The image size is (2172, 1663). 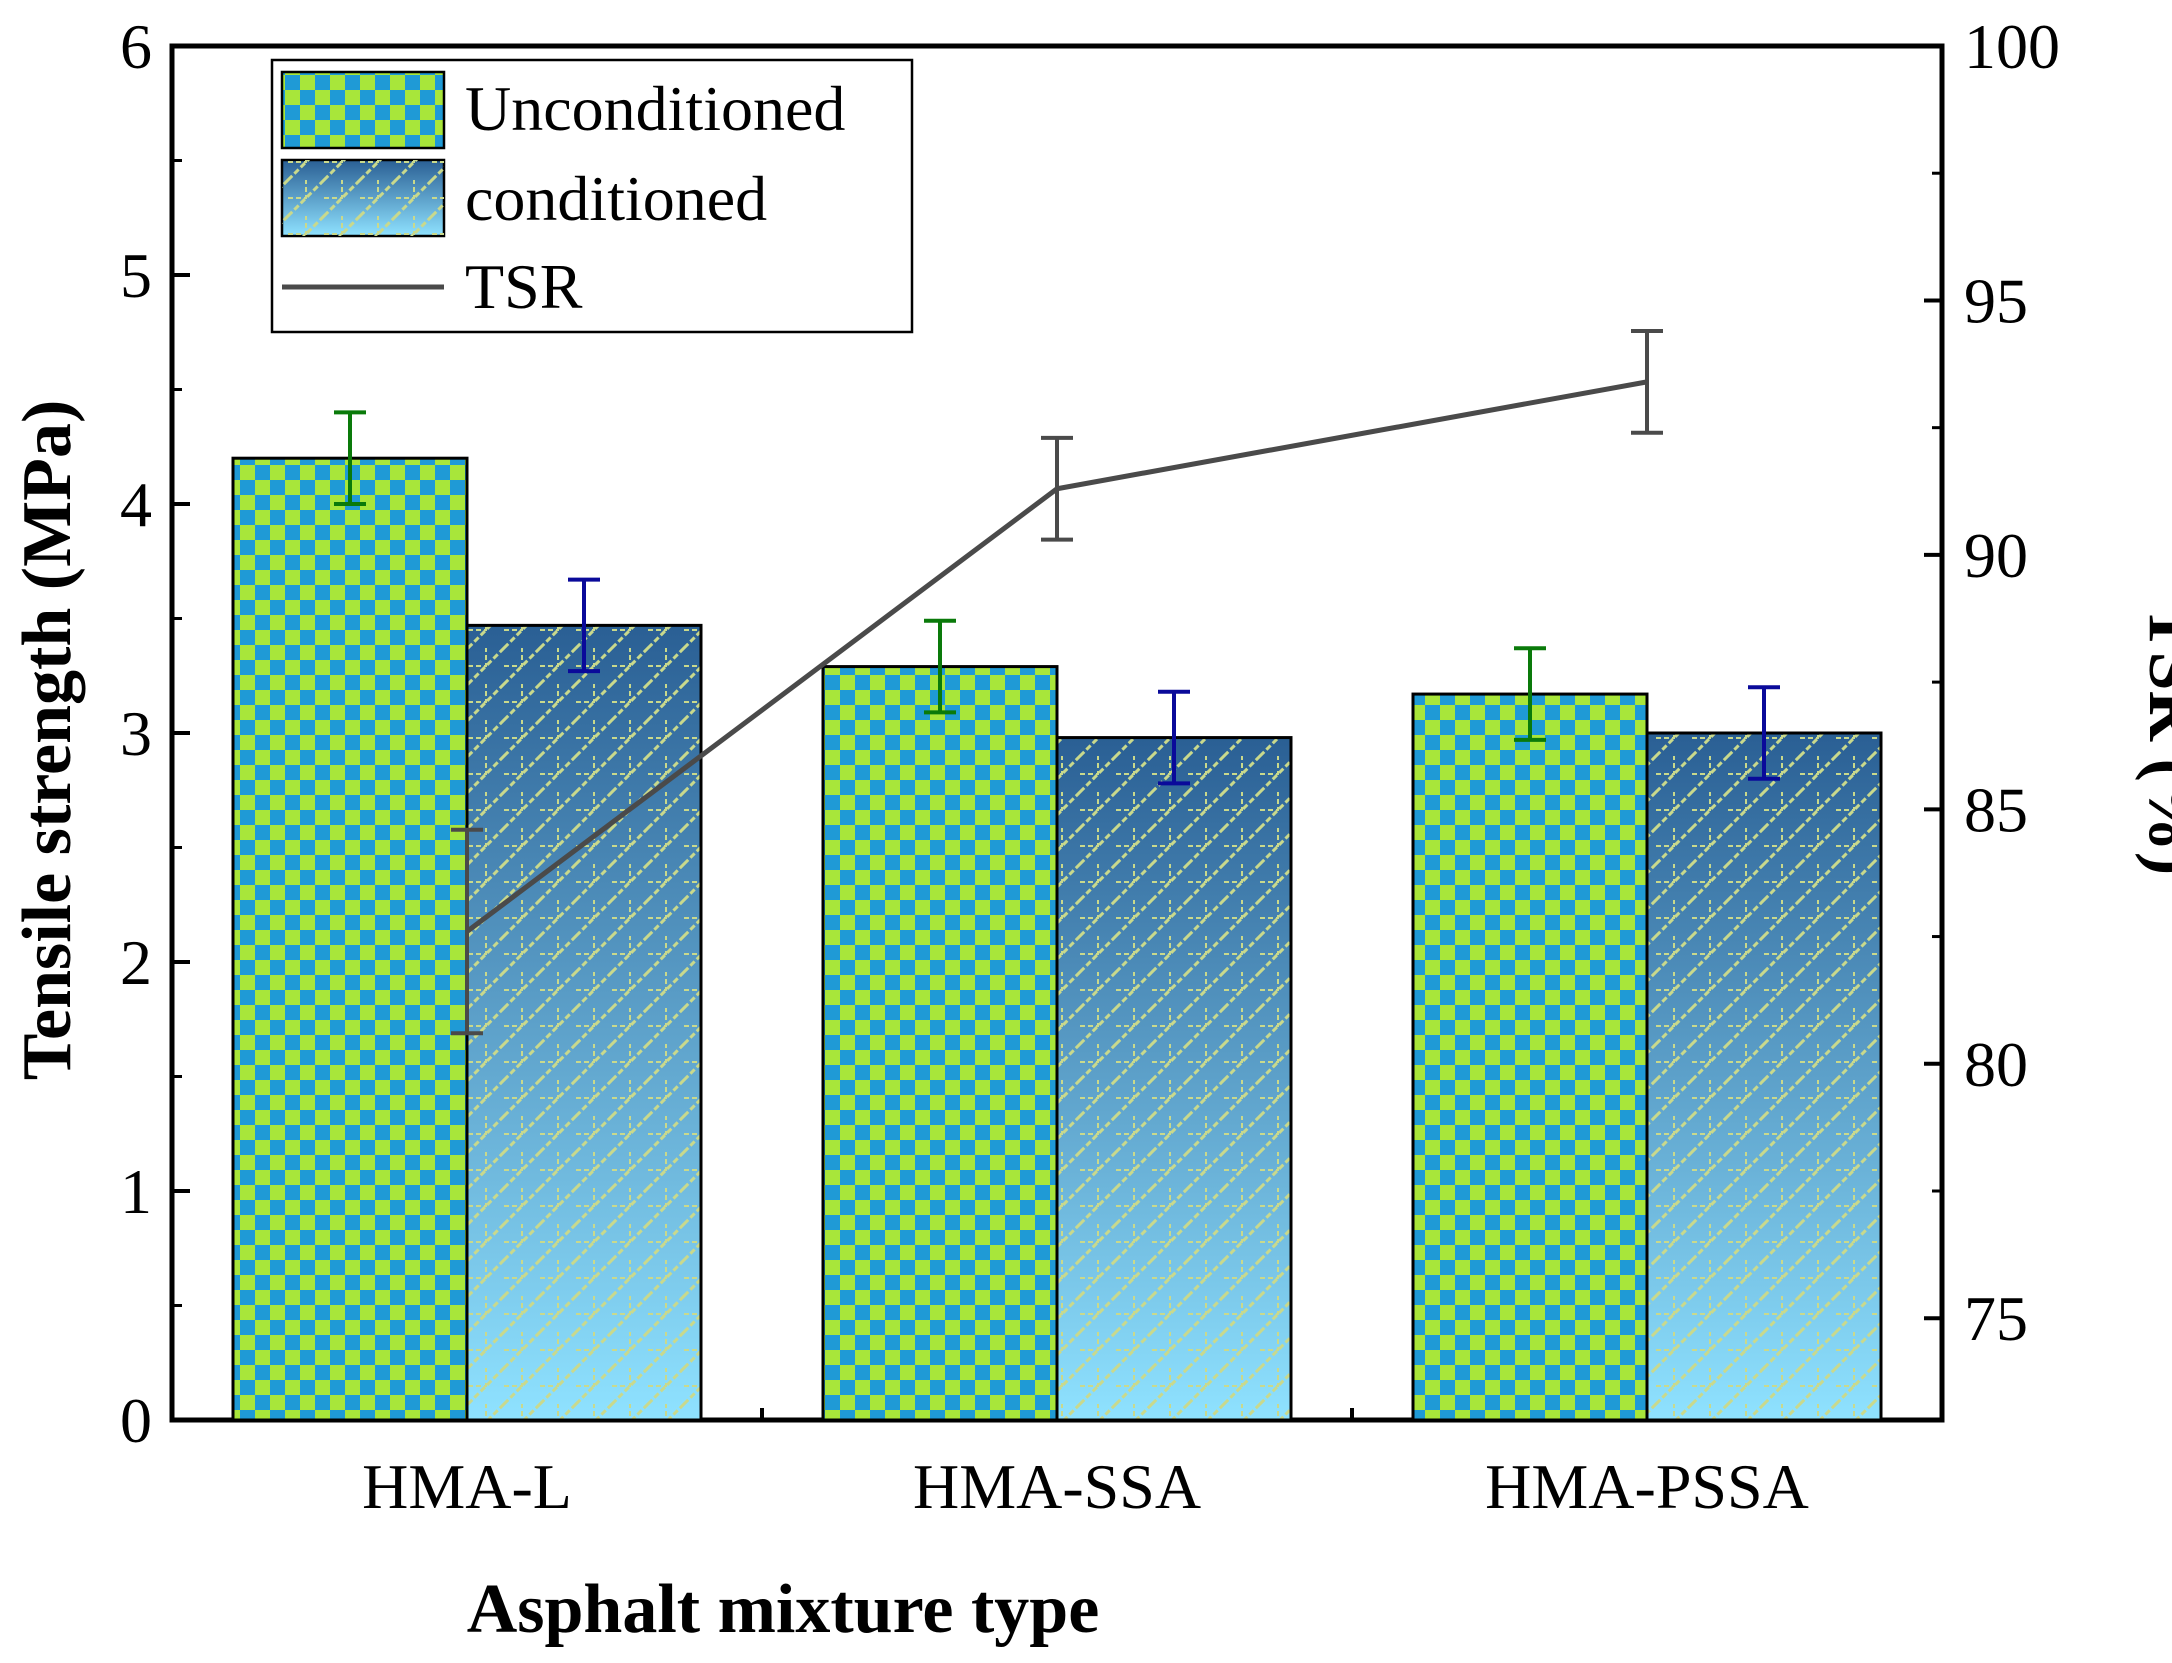 What do you see at coordinates (1996, 1064) in the screenshot?
I see `y2-tick-label: 80` at bounding box center [1996, 1064].